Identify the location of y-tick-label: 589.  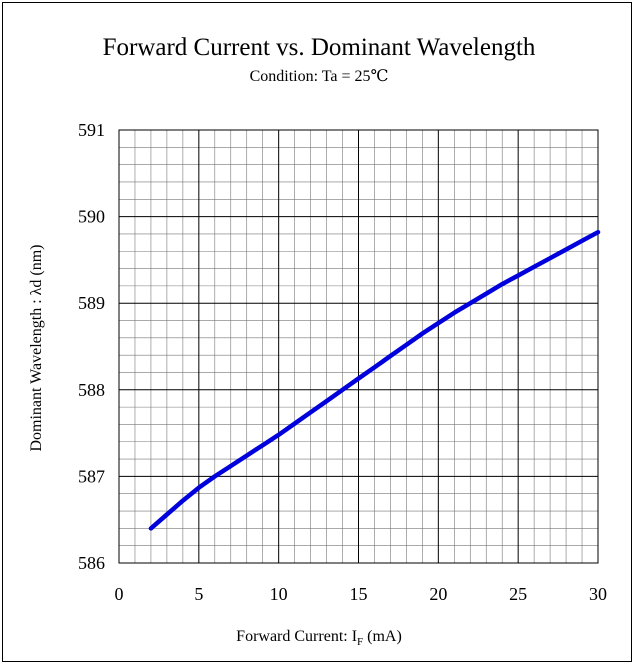
(91, 303).